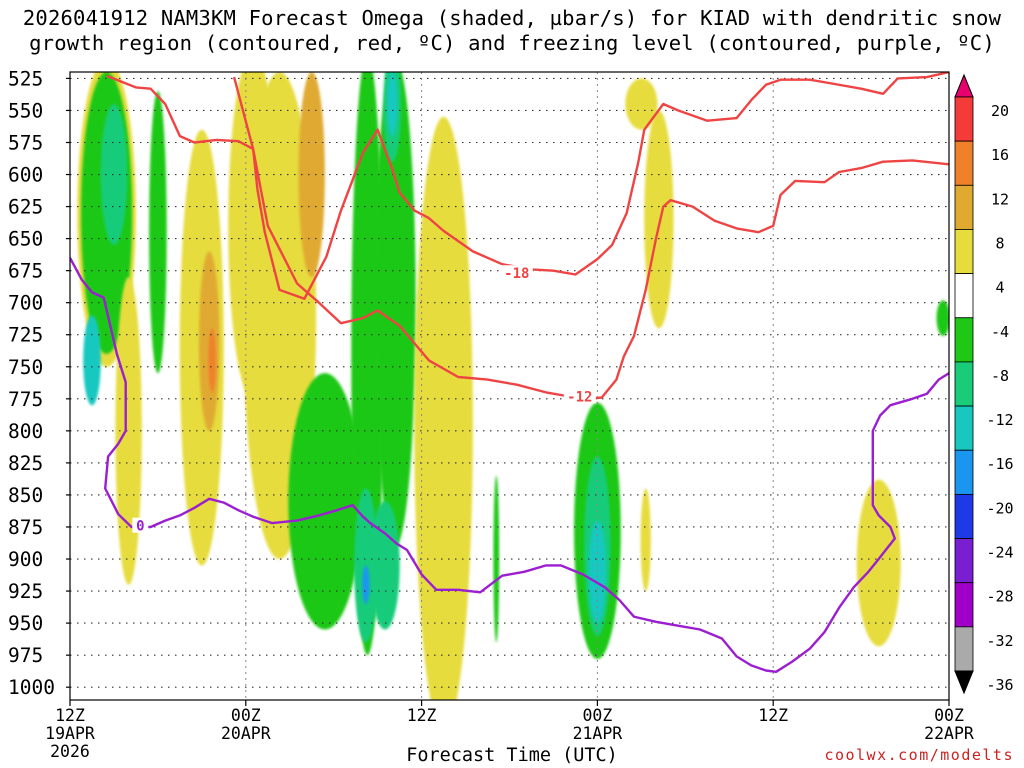 The height and width of the screenshot is (768, 1024). Describe the element at coordinates (512, 755) in the screenshot. I see `x-axis-title: Forecast Time (UTC)` at that location.